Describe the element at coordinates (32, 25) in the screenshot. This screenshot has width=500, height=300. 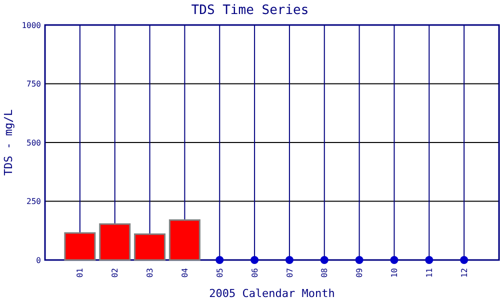
I see `y-tick-label: 1000` at that location.